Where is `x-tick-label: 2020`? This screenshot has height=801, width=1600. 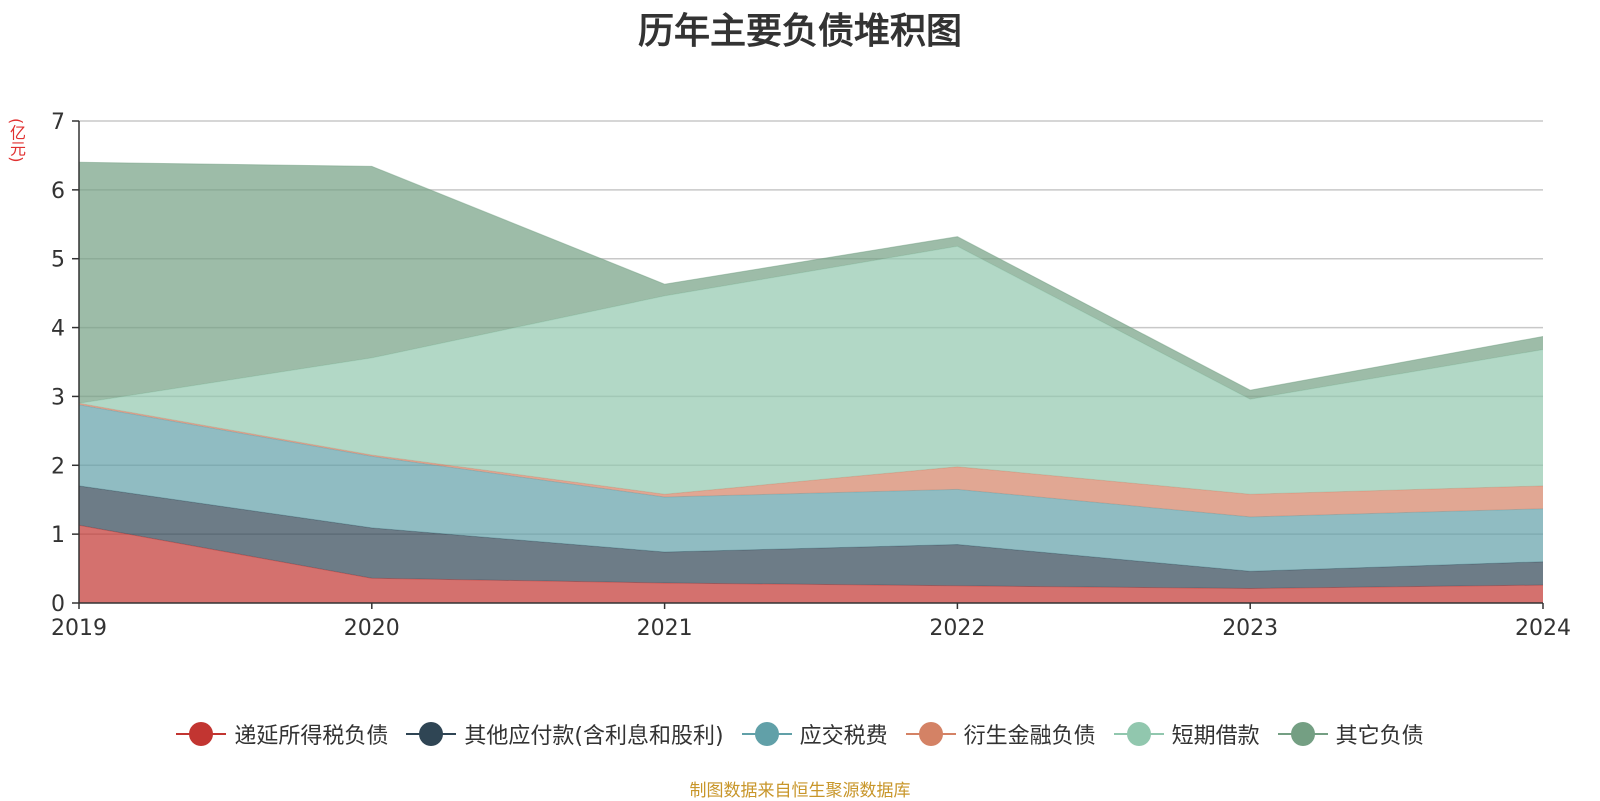 x-tick-label: 2020 is located at coordinates (372, 628).